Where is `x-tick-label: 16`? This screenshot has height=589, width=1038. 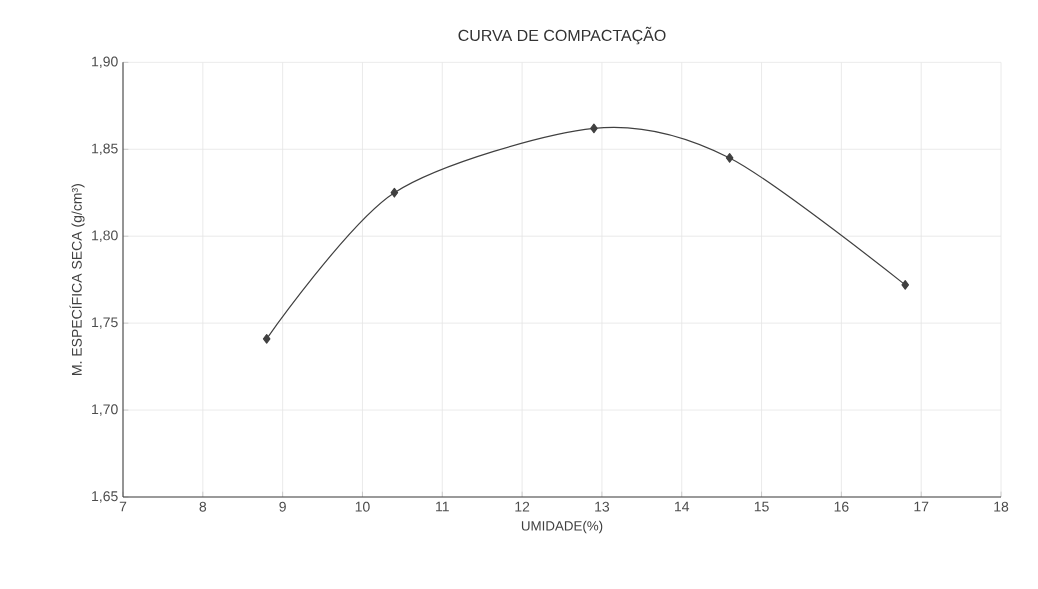 x-tick-label: 16 is located at coordinates (841, 506).